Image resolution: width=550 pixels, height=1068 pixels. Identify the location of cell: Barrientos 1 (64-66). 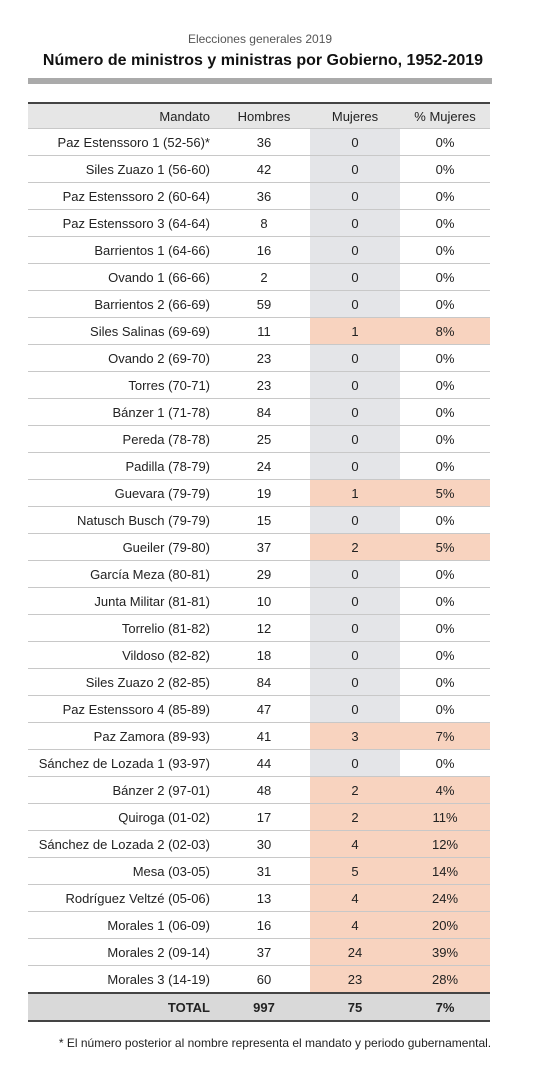
(123, 250).